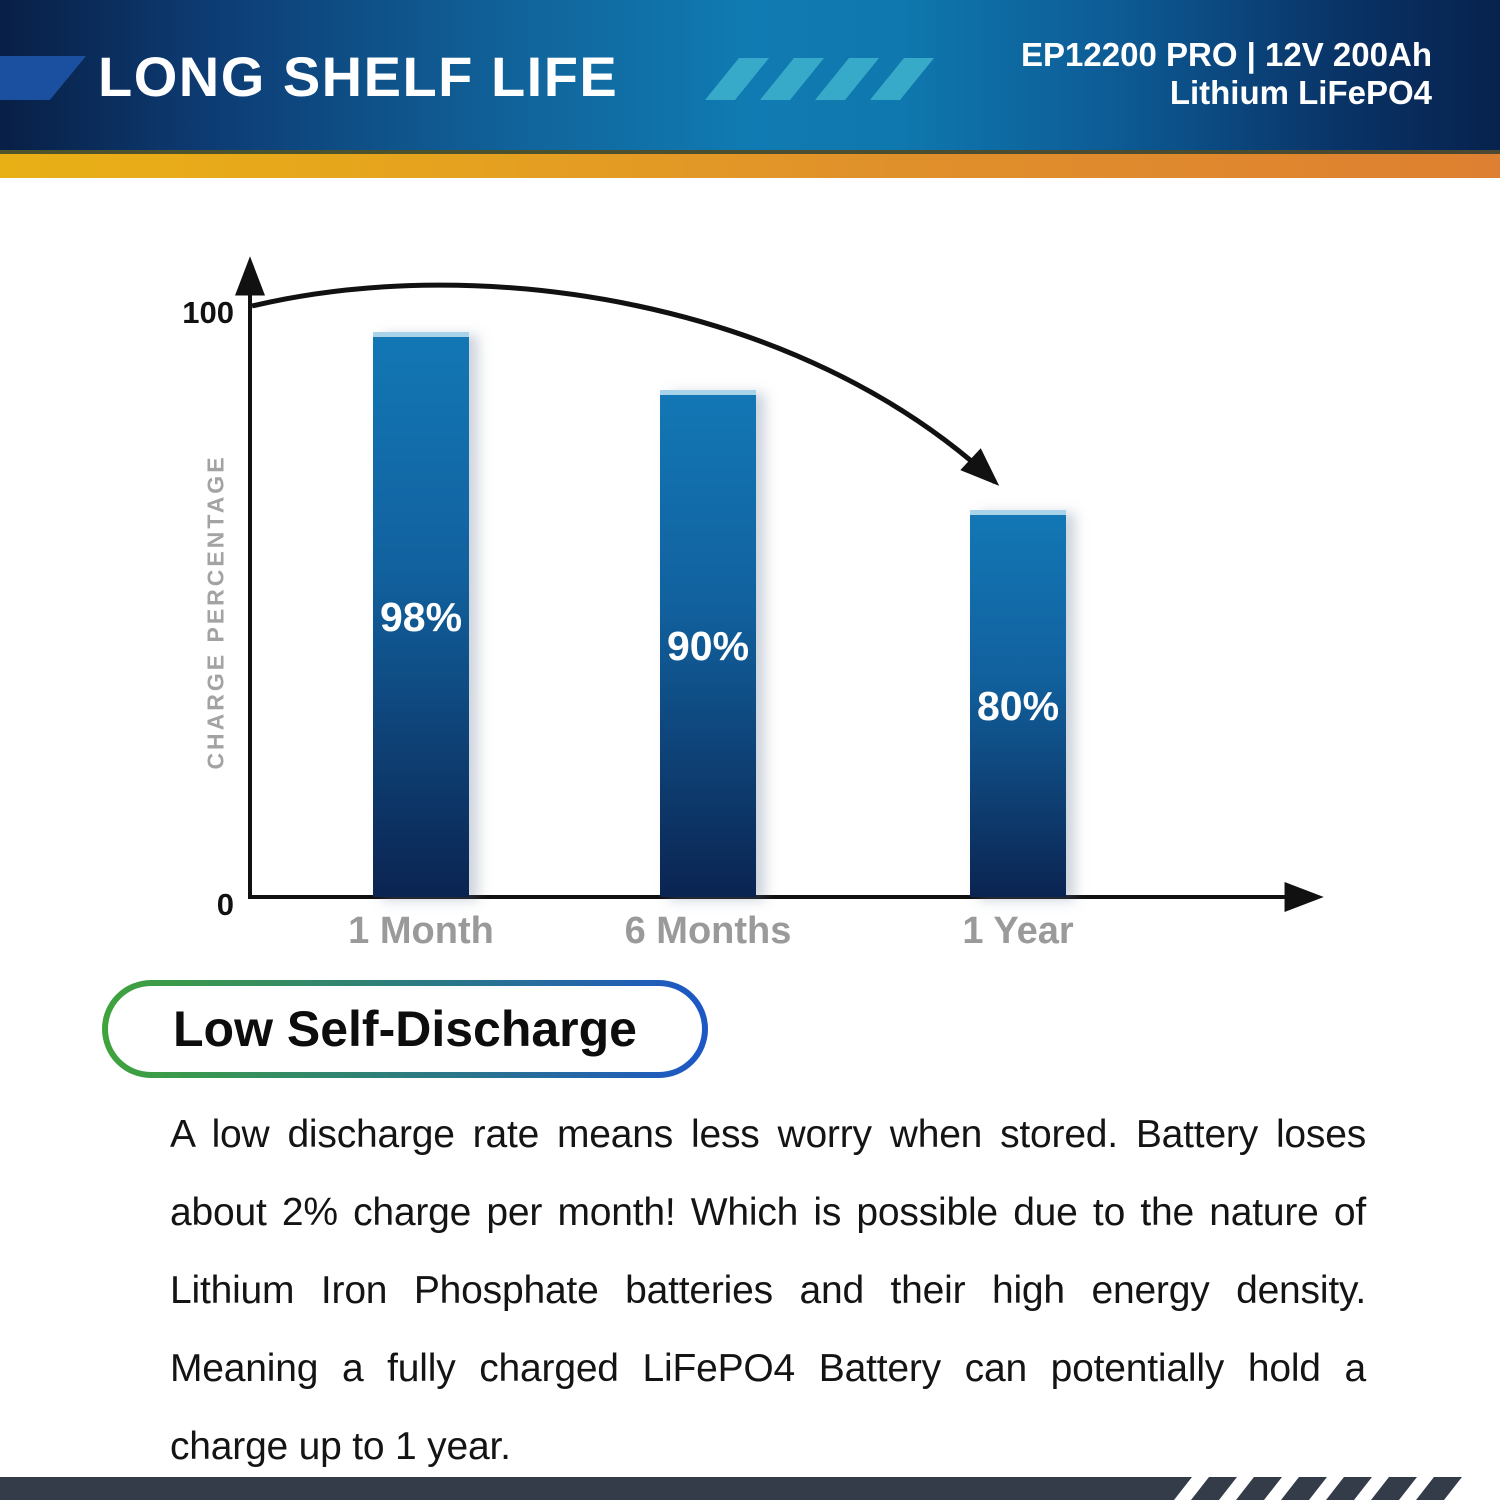 The image size is (1500, 1500). Describe the element at coordinates (208, 312) in the screenshot. I see `y-tick-100: 100` at that location.